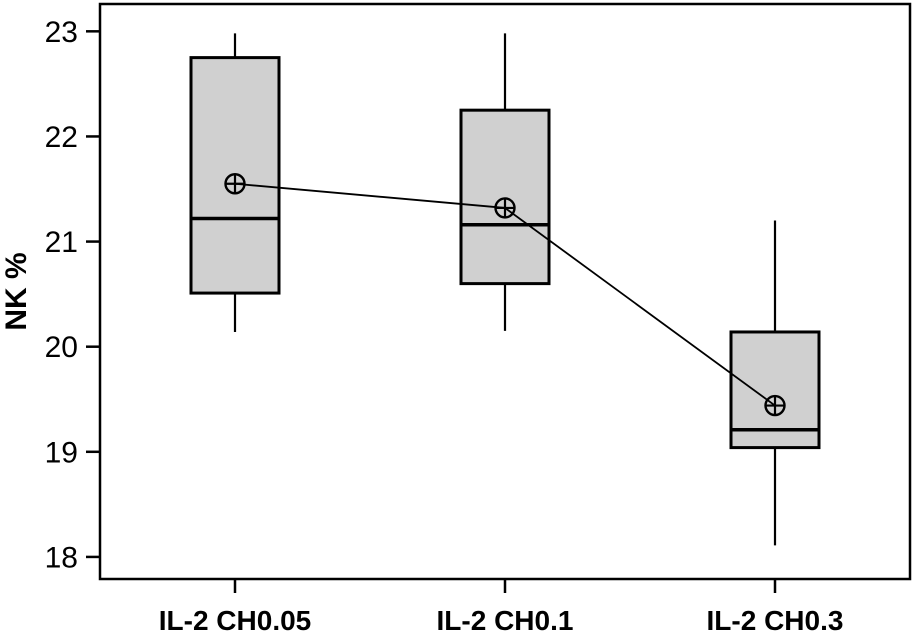  Describe the element at coordinates (61, 242) in the screenshot. I see `y-tick-label: 21` at that location.